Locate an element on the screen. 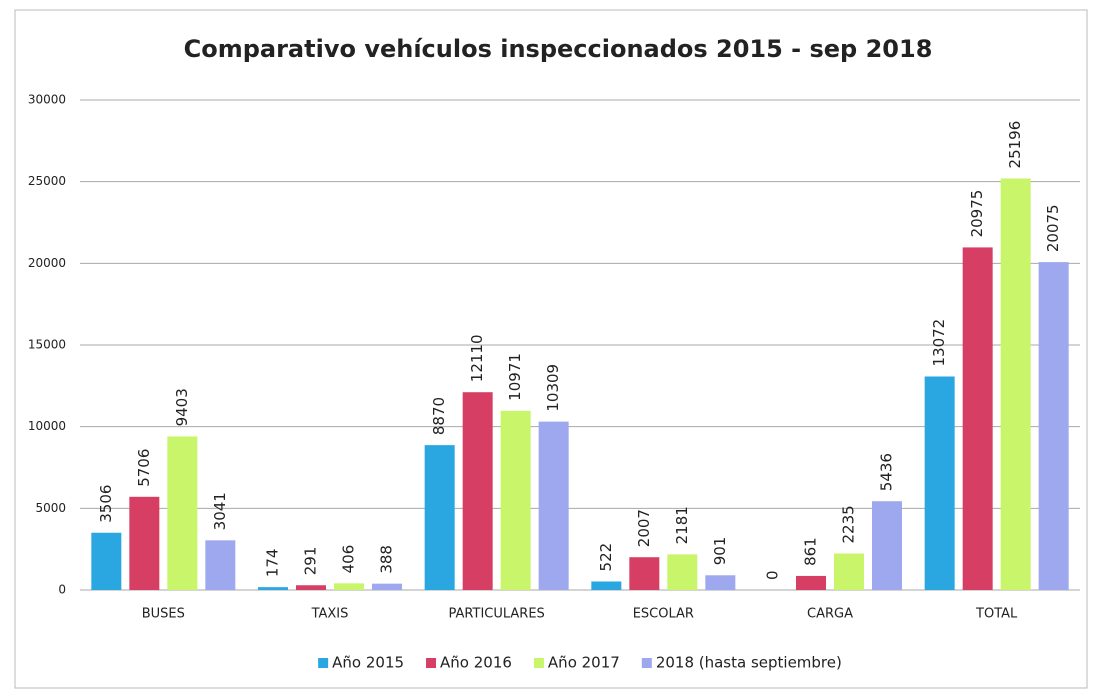  x-tick-label: TOTAL is located at coordinates (996, 614).